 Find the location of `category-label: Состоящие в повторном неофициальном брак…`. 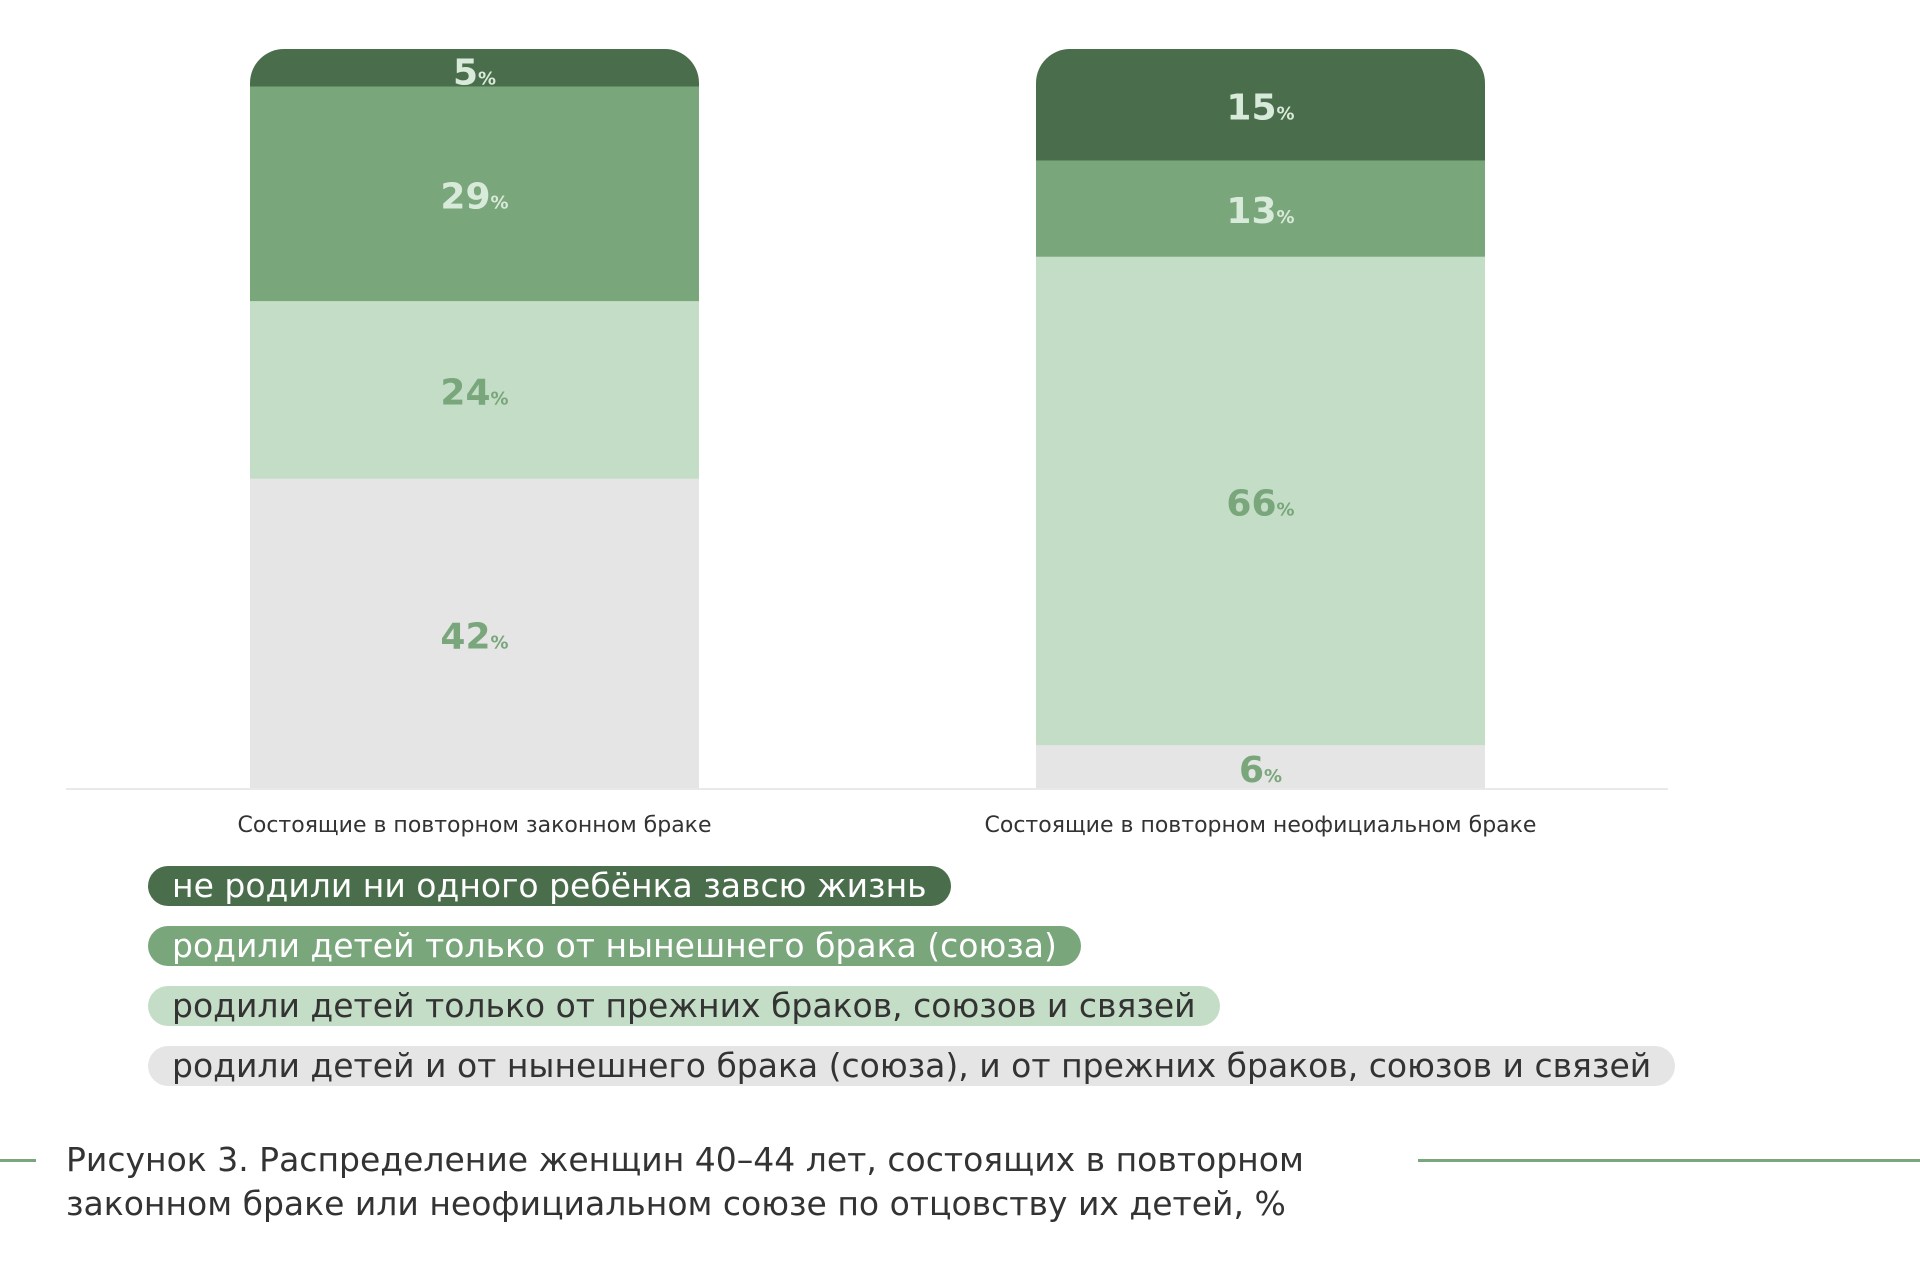

category-label: Состоящие в повторном неофициальном брак… is located at coordinates (1261, 825).